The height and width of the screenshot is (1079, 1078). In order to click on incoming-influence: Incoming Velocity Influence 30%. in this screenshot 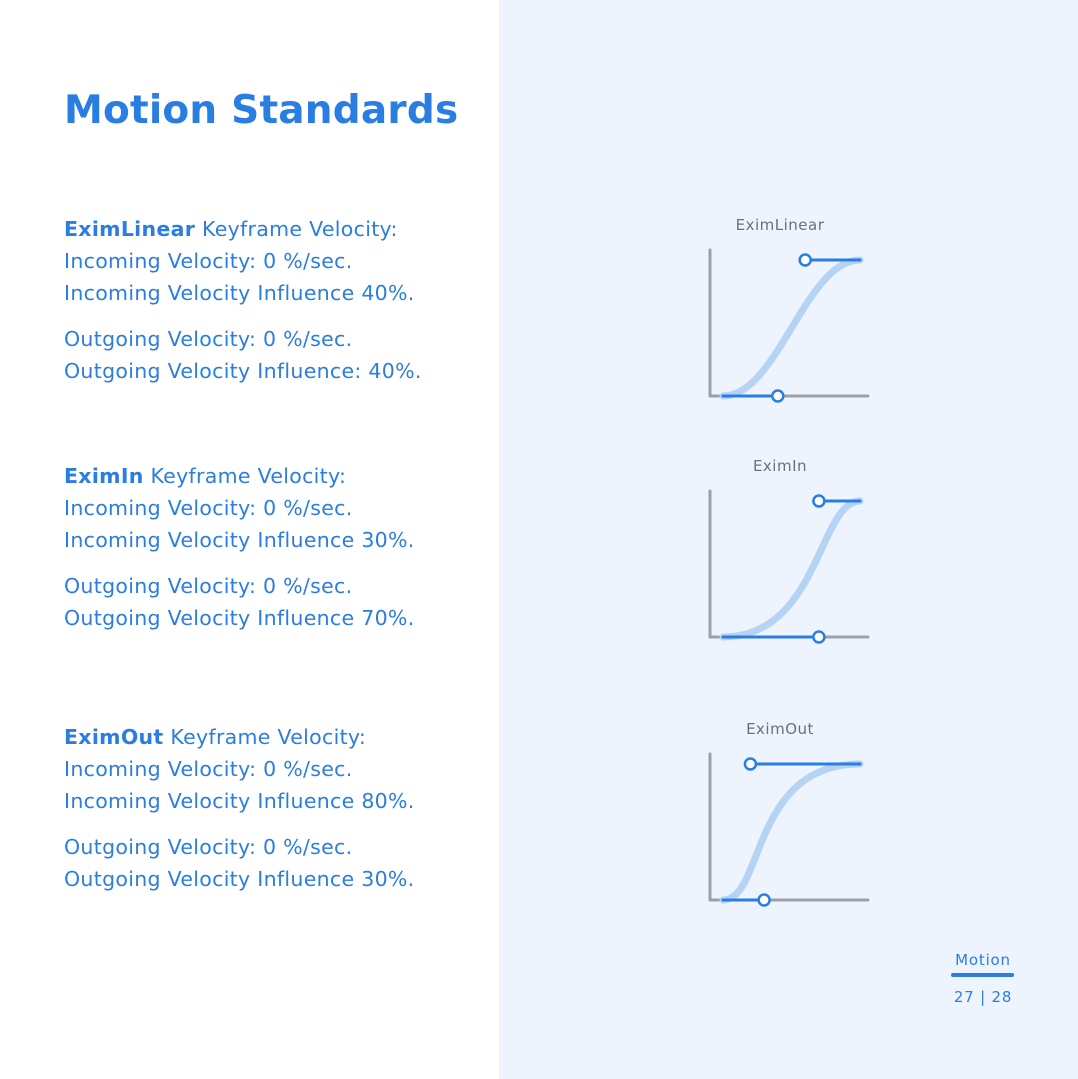, I will do `click(239, 540)`.